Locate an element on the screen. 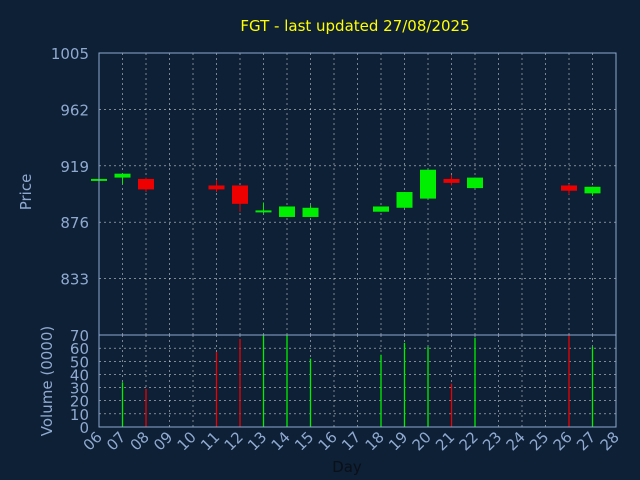 The image size is (640, 480). price-tick-label: 876 is located at coordinates (74, 223).